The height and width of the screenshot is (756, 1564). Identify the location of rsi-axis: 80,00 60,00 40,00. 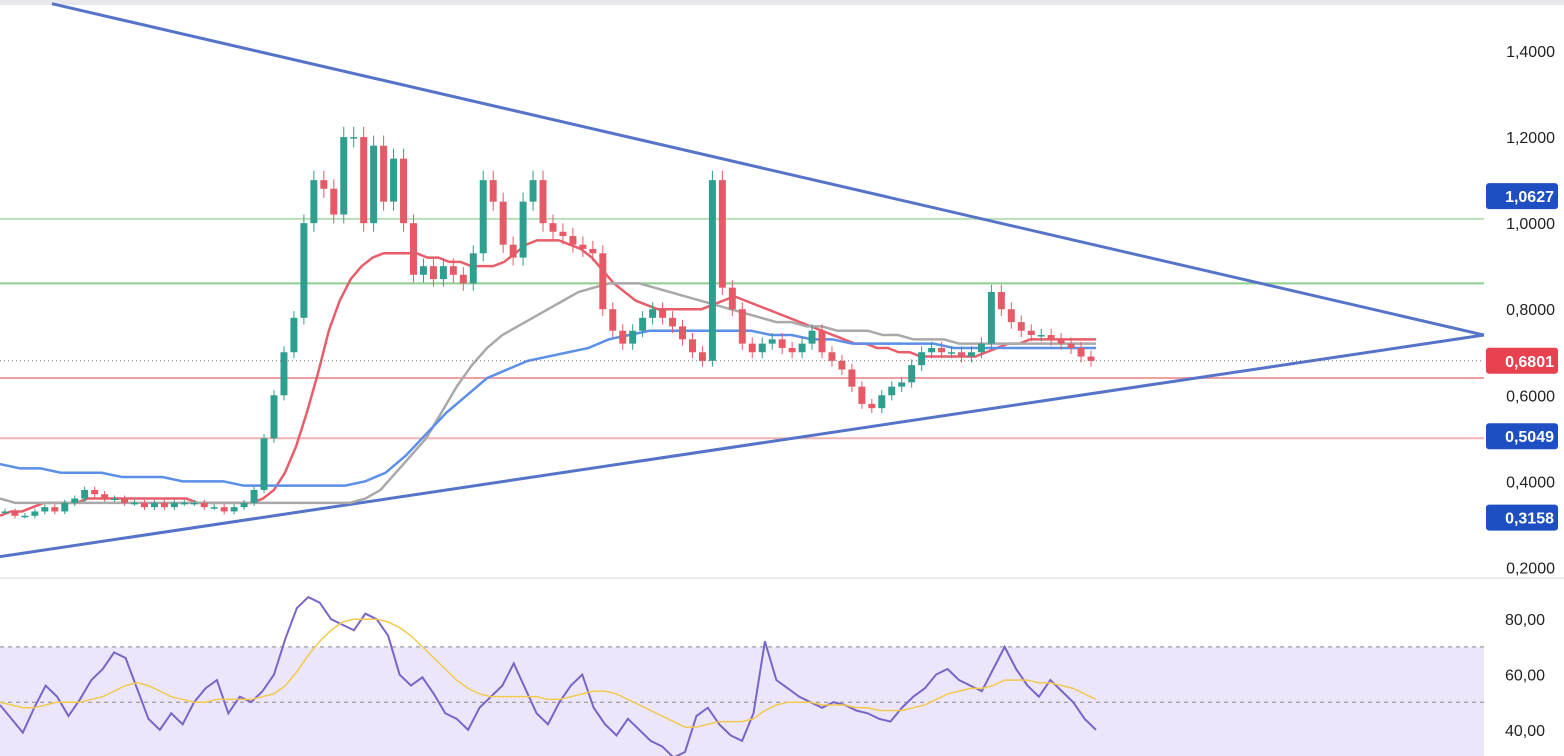
(1525, 676).